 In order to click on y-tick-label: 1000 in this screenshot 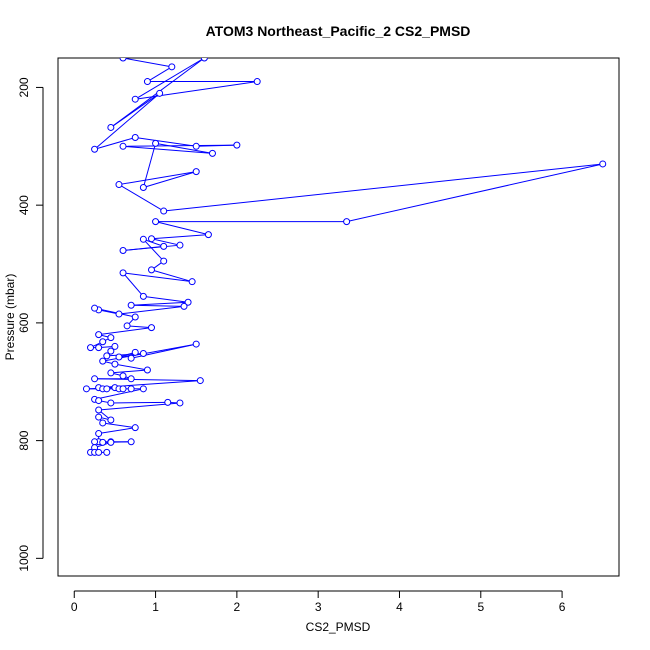, I will do `click(24, 558)`.